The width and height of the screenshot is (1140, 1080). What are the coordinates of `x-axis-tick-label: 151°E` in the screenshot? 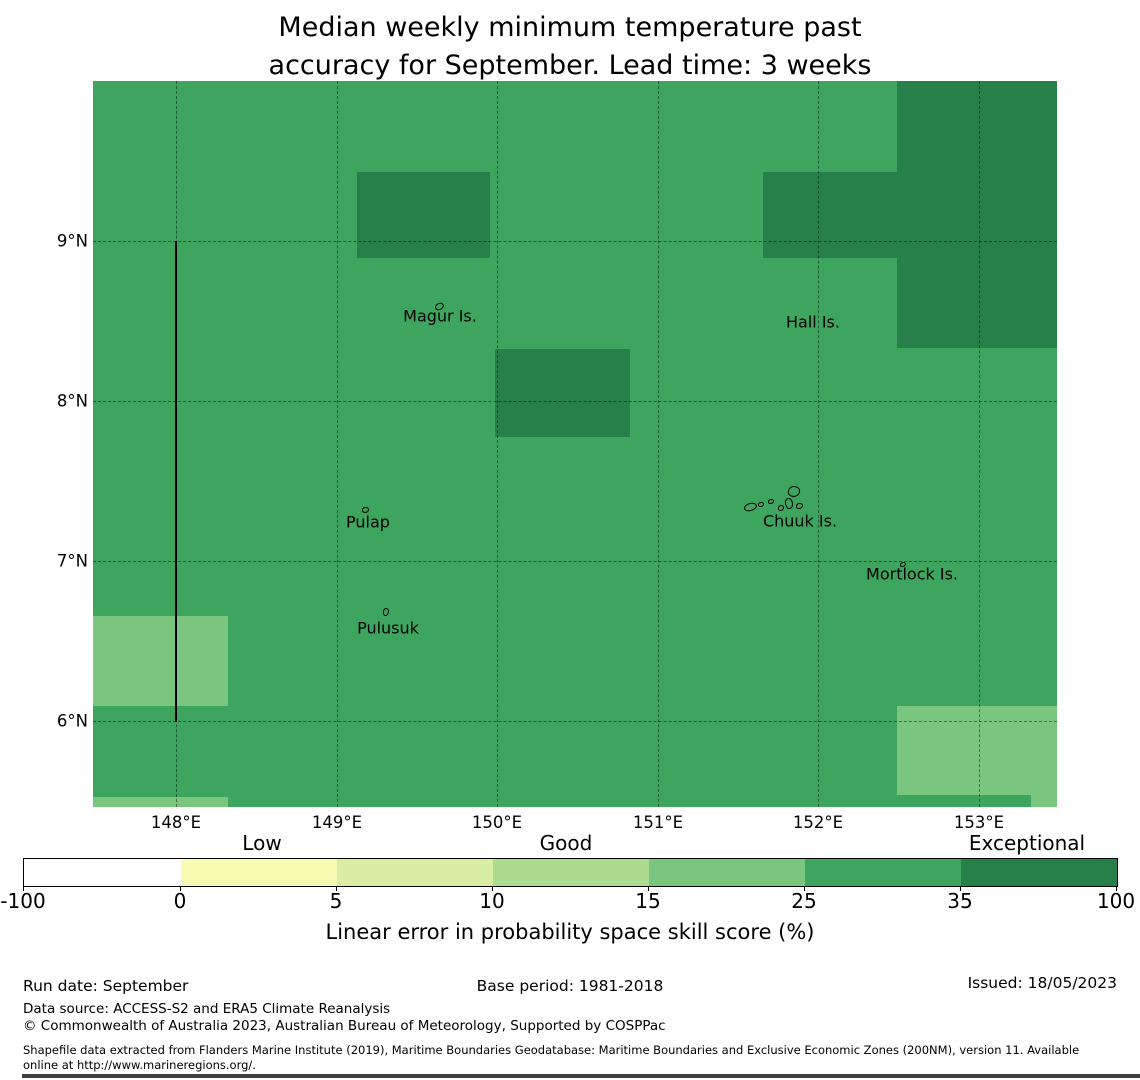 It's located at (658, 822).